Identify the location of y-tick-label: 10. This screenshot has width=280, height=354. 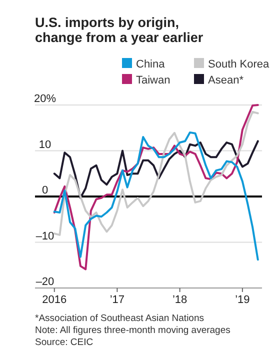
(45, 144).